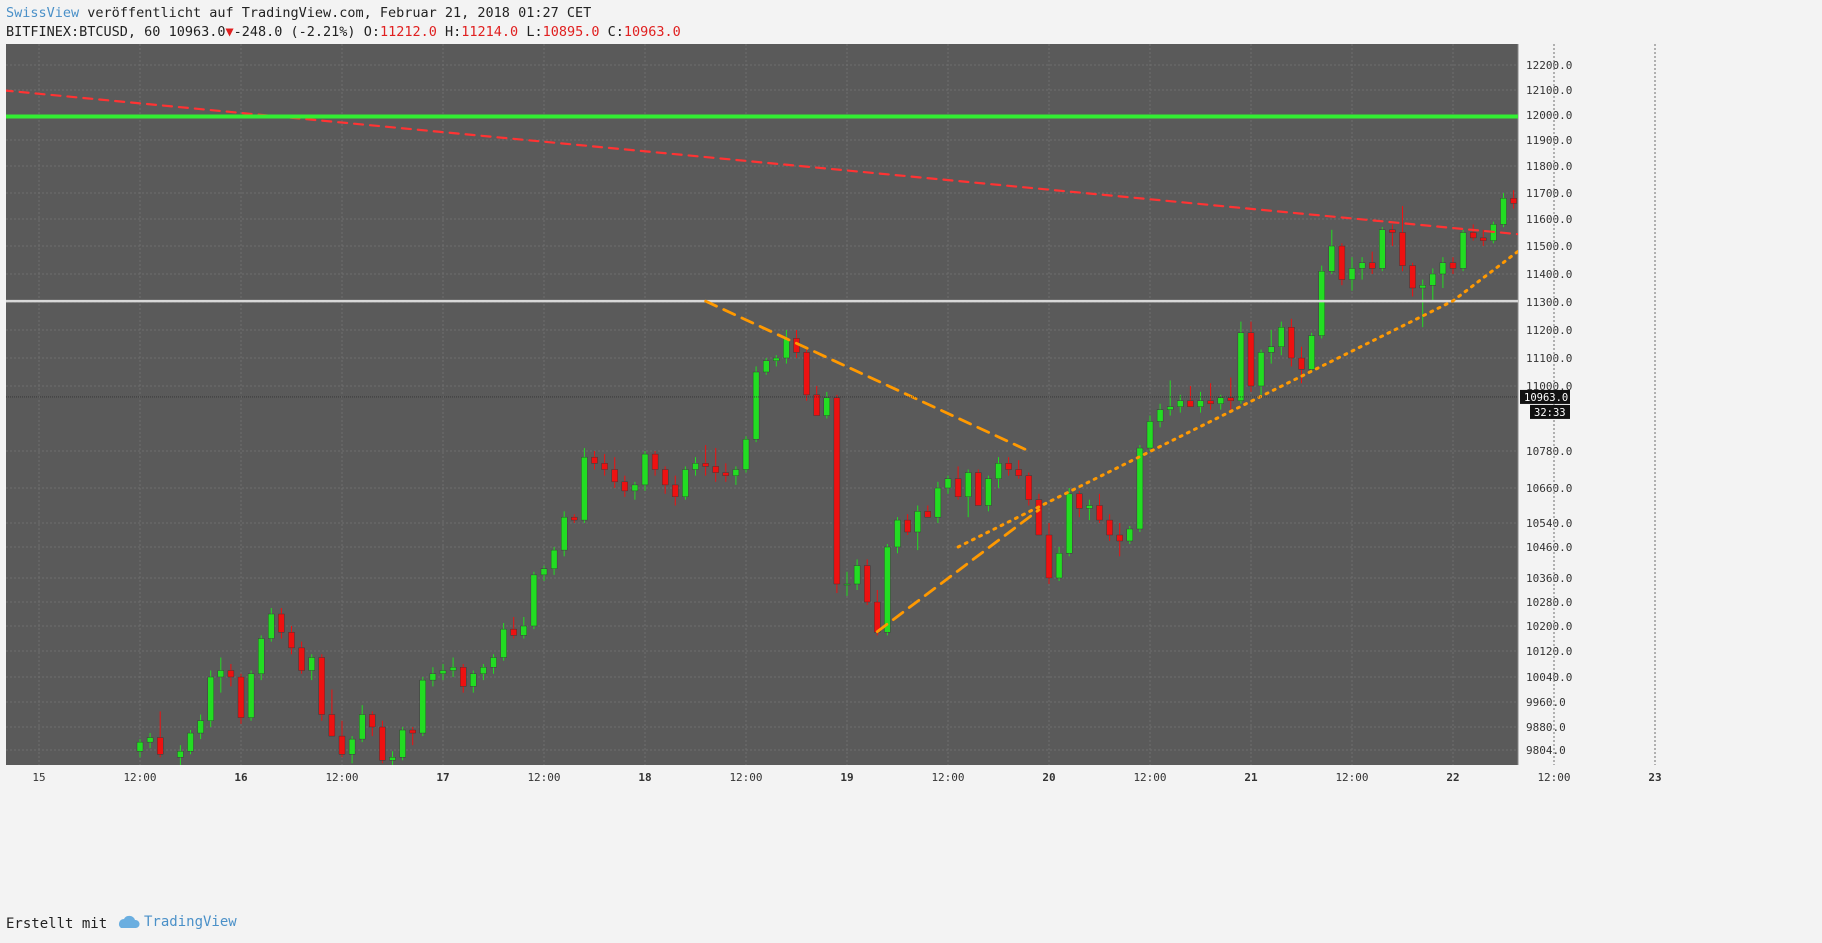  Describe the element at coordinates (615, 32) in the screenshot. I see `close-label: C:` at that location.